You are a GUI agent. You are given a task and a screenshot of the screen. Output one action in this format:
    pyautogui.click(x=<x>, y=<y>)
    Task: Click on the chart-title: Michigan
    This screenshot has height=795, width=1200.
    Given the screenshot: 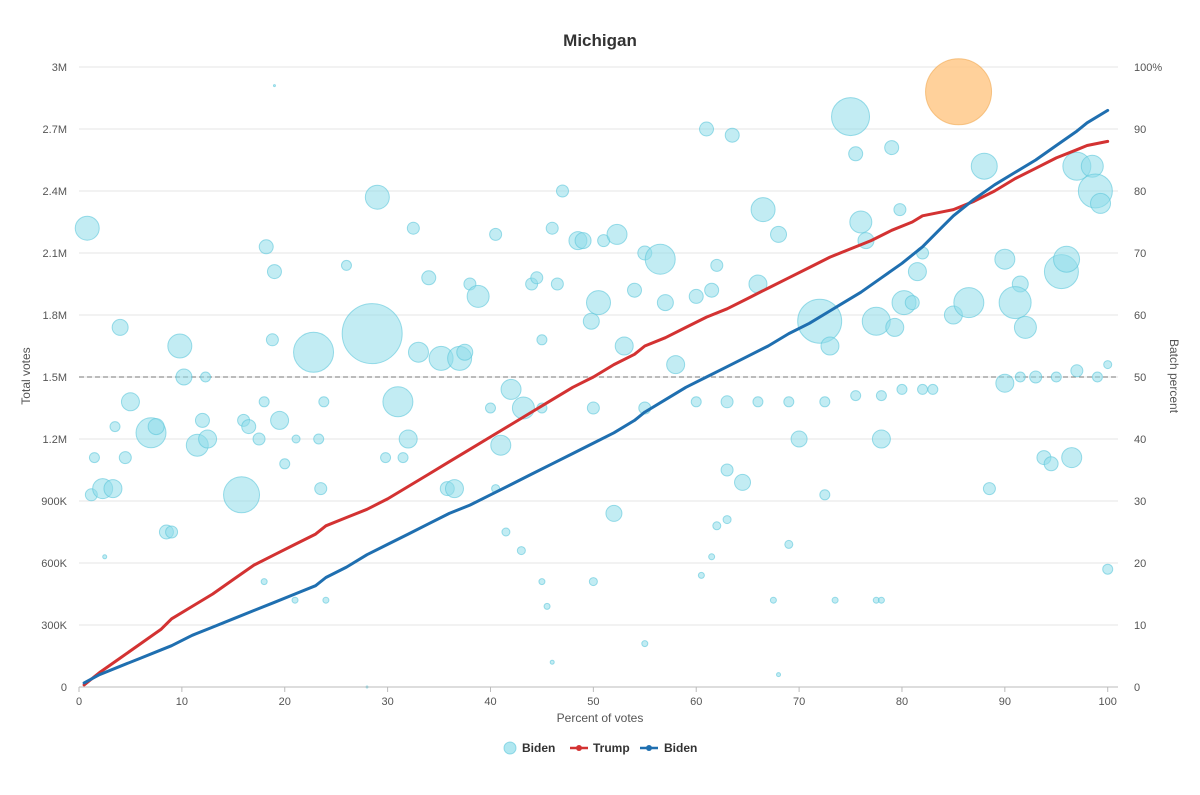 What is the action you would take?
    pyautogui.click(x=600, y=40)
    